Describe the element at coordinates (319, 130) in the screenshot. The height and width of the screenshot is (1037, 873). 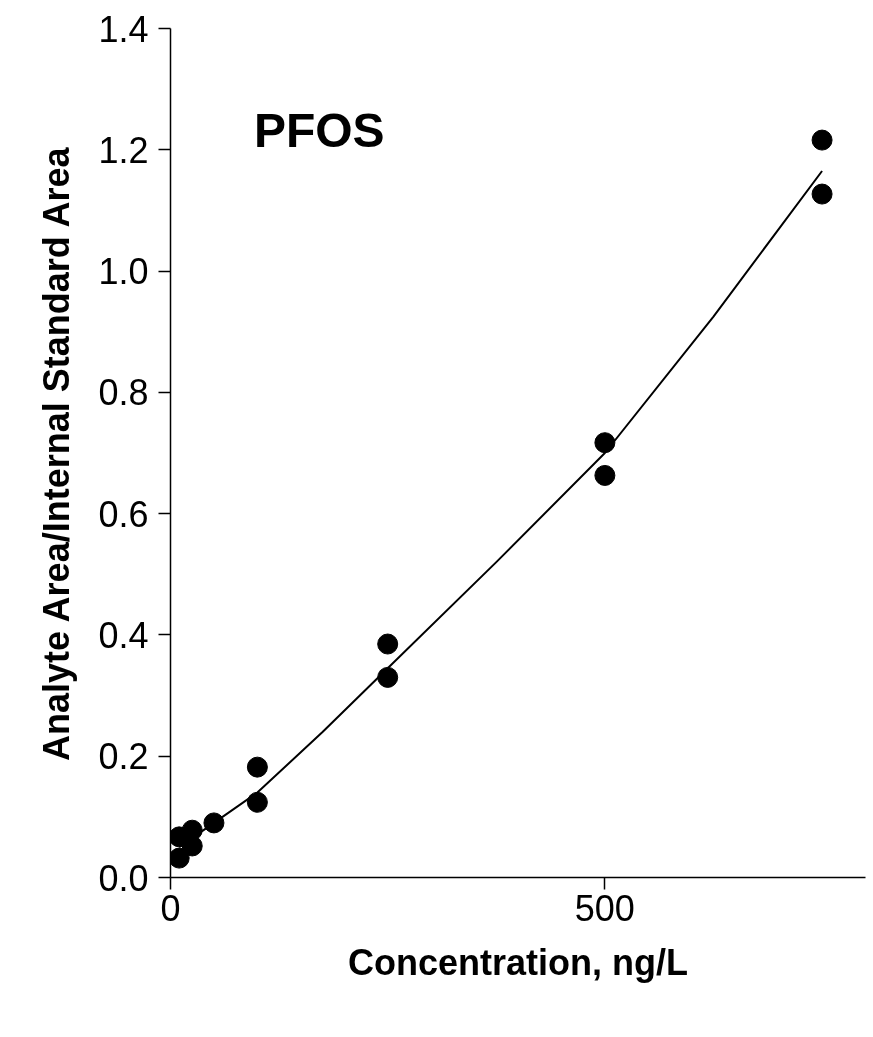
I see `annotation: PFOS` at that location.